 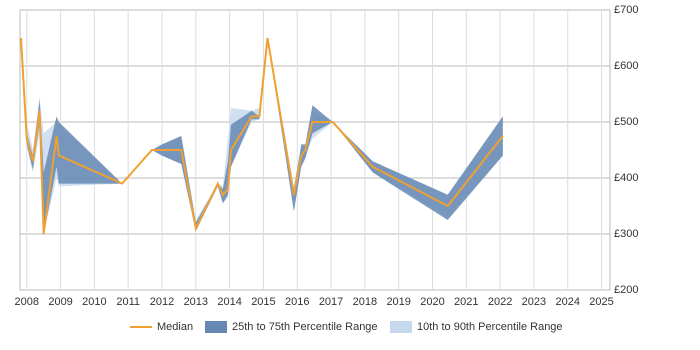 What do you see at coordinates (432, 302) in the screenshot?
I see `x-tick-label: 2020` at bounding box center [432, 302].